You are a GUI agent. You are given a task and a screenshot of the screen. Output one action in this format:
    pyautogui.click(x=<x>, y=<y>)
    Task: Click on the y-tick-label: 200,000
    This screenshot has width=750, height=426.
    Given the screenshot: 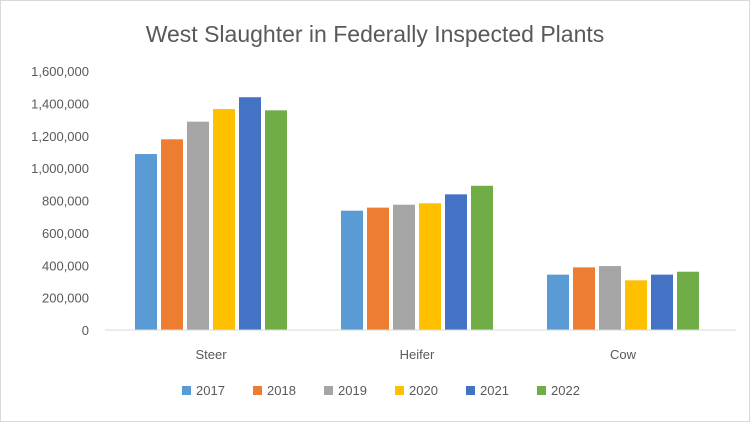 What is the action you would take?
    pyautogui.click(x=65, y=298)
    